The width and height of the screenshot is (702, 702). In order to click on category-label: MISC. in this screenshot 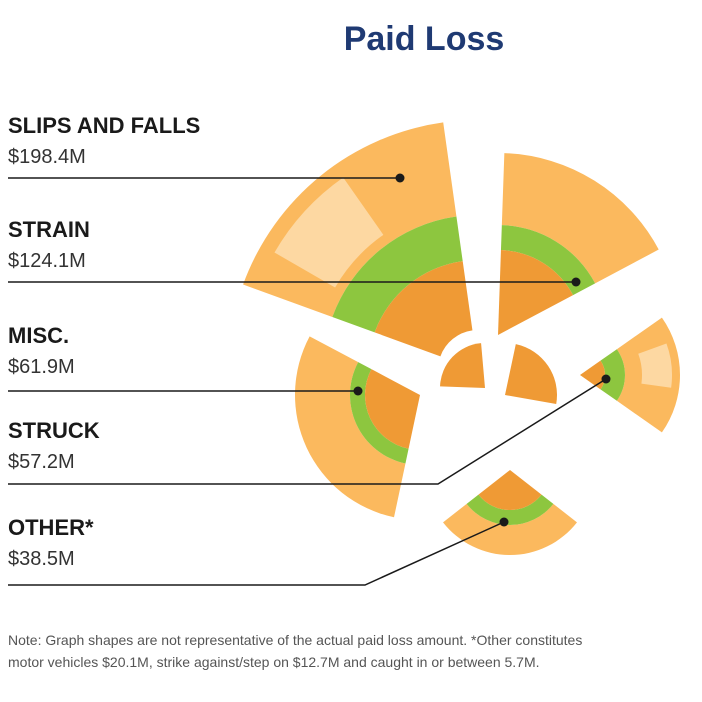, I will do `click(38, 335)`.